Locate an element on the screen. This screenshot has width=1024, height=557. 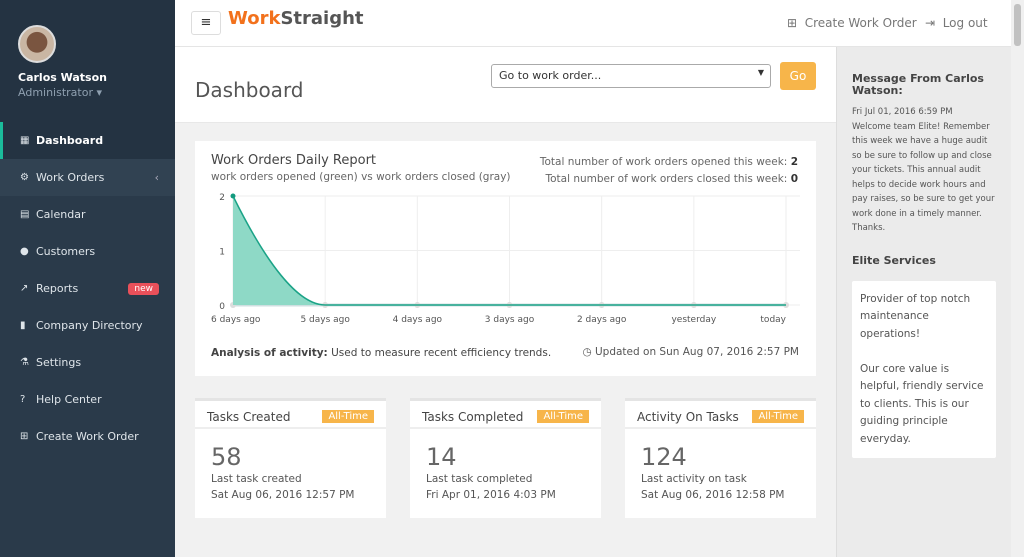
x-tick-label: 3 days ago is located at coordinates (510, 320).